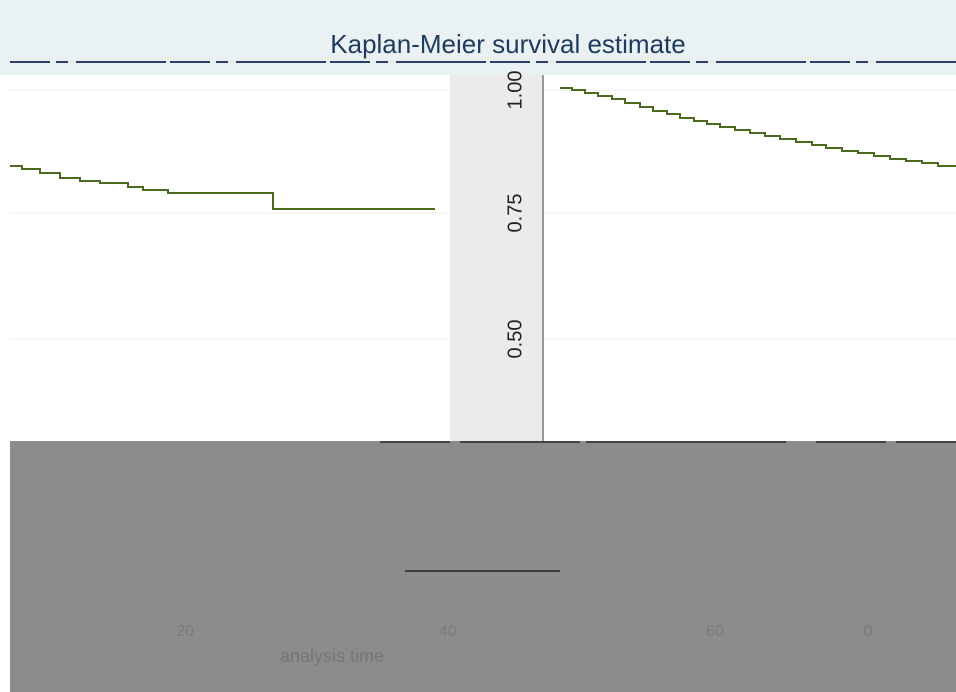 Image resolution: width=956 pixels, height=692 pixels. Describe the element at coordinates (185, 631) in the screenshot. I see `x-tick-label: 20` at that location.